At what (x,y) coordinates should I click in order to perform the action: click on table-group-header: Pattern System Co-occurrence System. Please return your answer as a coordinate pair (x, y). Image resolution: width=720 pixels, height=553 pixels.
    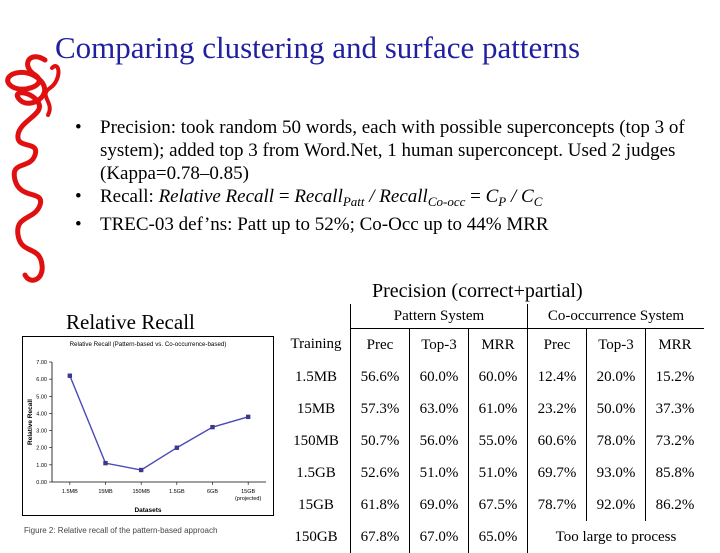
    Looking at the image, I should click on (493, 316).